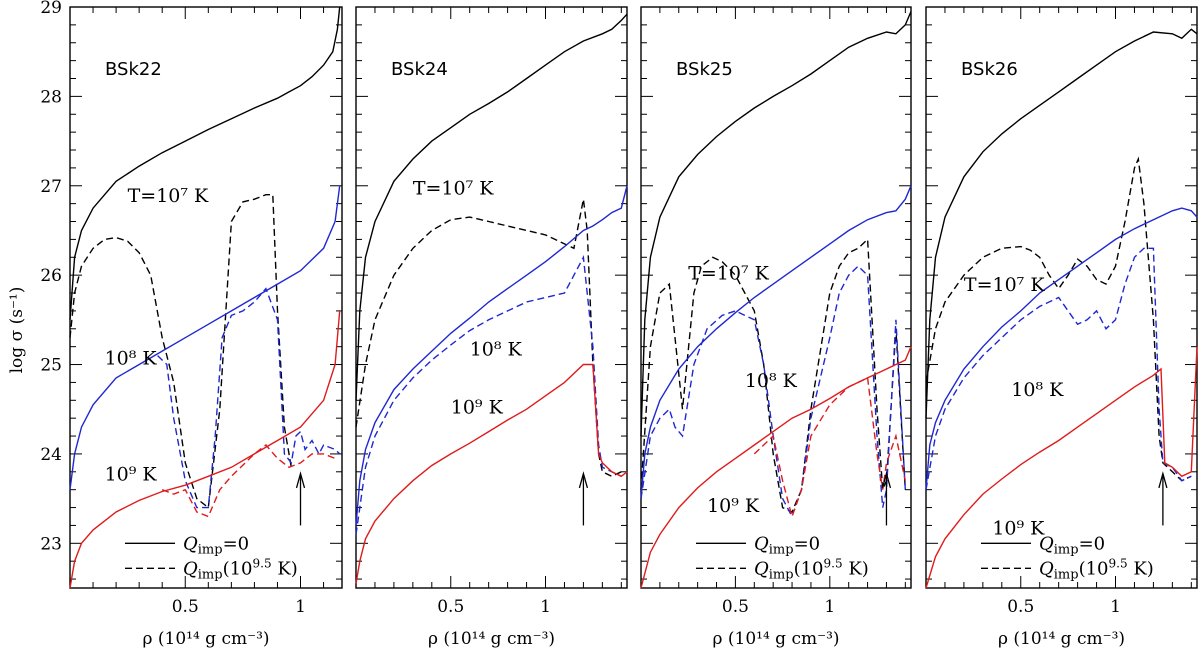 The image size is (1200, 652). What do you see at coordinates (51, 276) in the screenshot?
I see `ytick-label: 26` at bounding box center [51, 276].